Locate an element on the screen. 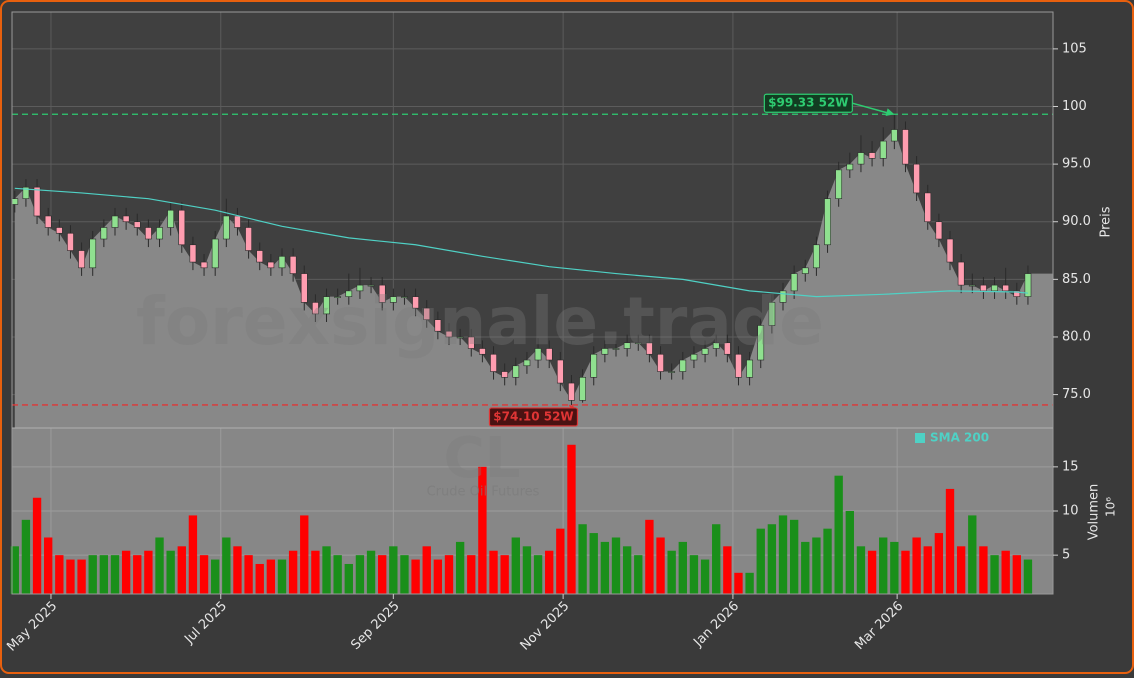  annotation-label: $99.33 52W is located at coordinates (808, 103).